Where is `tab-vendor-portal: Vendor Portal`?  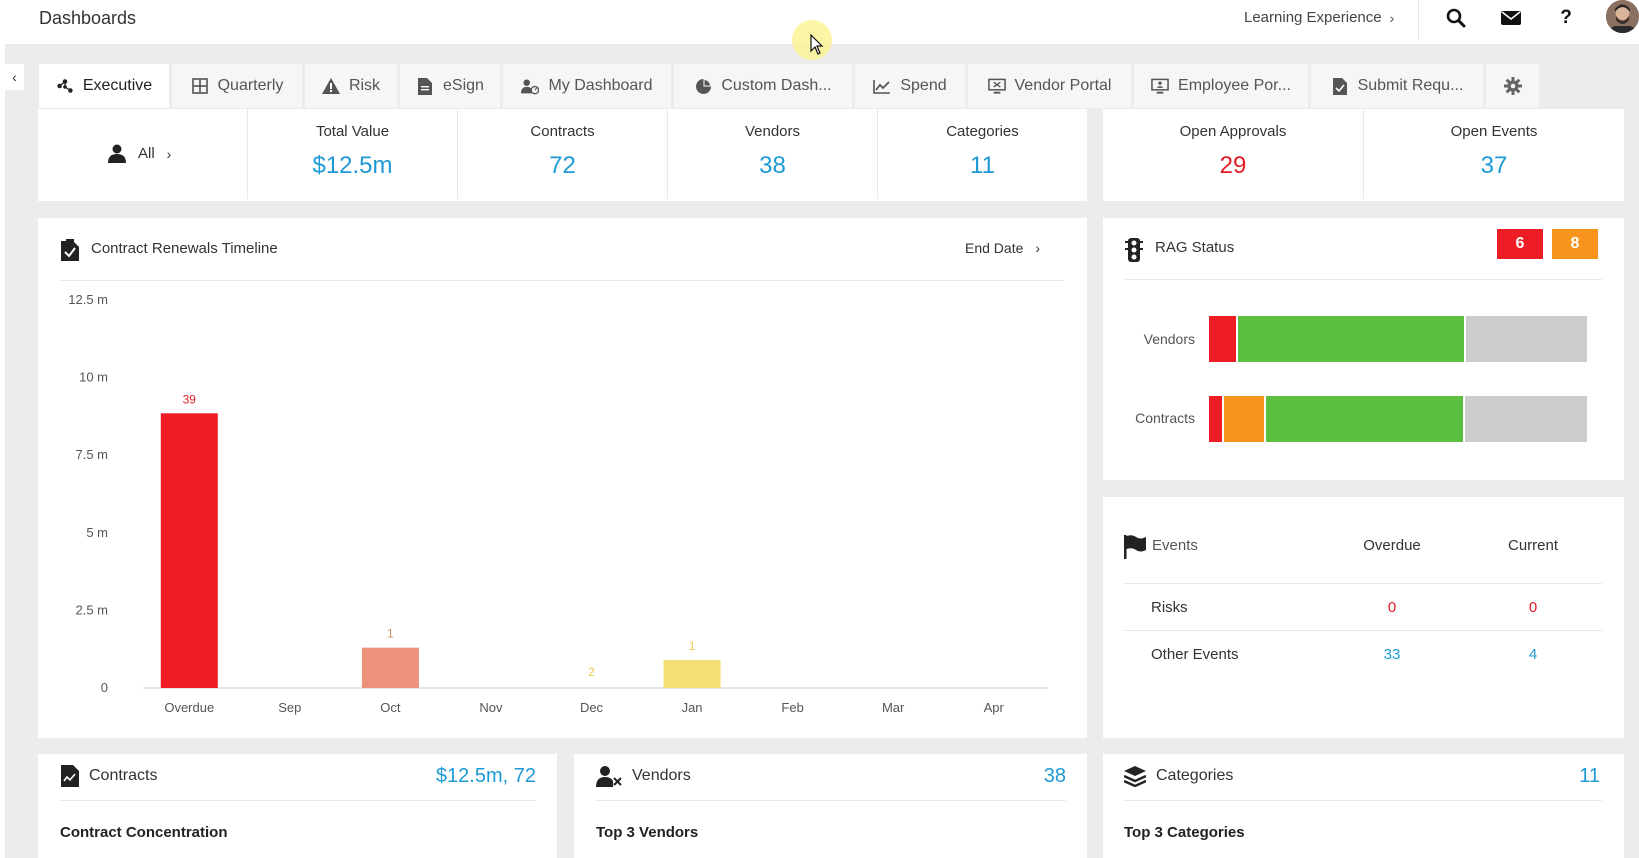 tab-vendor-portal: Vendor Portal is located at coordinates (1049, 86).